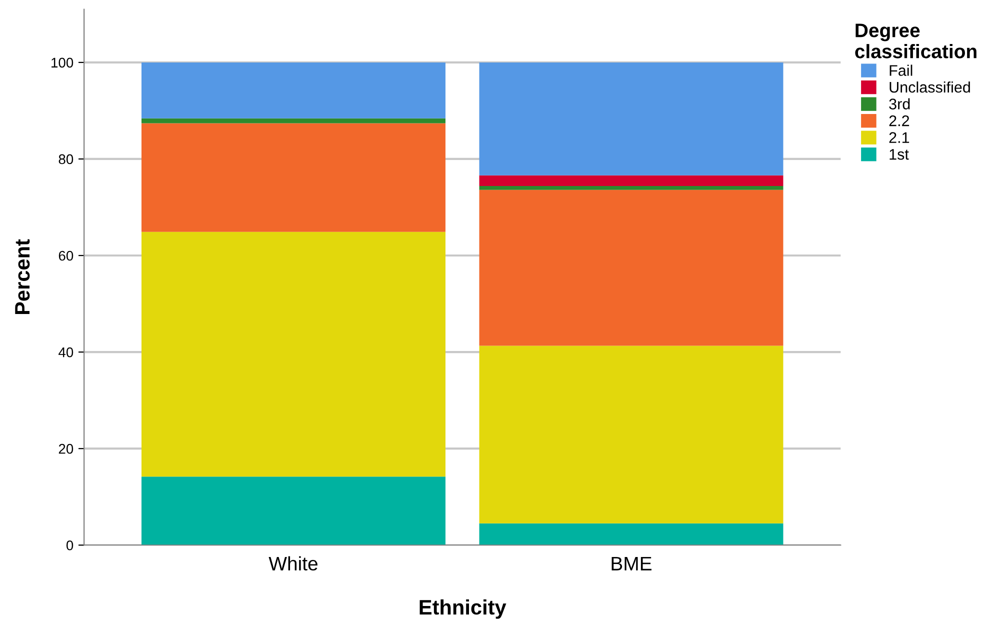  Describe the element at coordinates (463, 609) in the screenshot. I see `x-axis-title: Ethnicity` at that location.